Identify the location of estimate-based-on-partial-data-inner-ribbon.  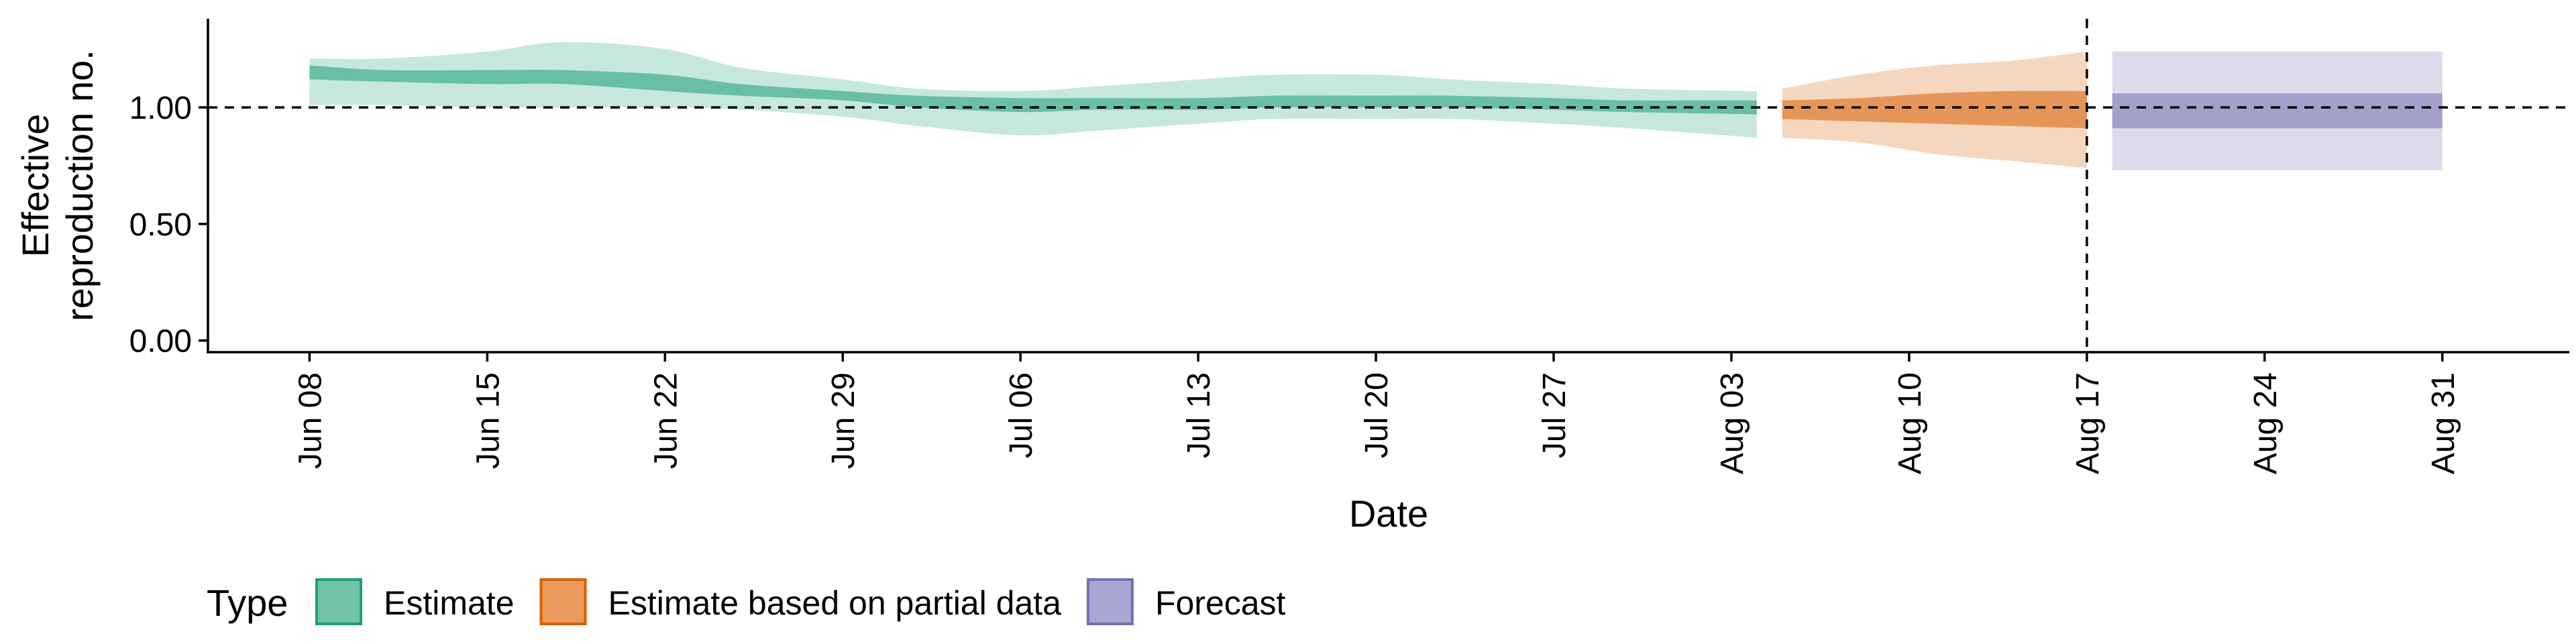
(1934, 110).